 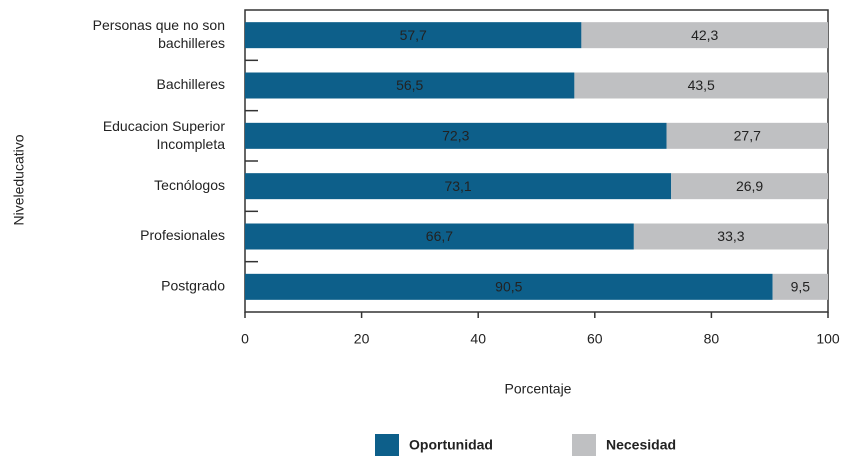 I want to click on x-axis-label: Porcentaje, so click(x=538, y=389).